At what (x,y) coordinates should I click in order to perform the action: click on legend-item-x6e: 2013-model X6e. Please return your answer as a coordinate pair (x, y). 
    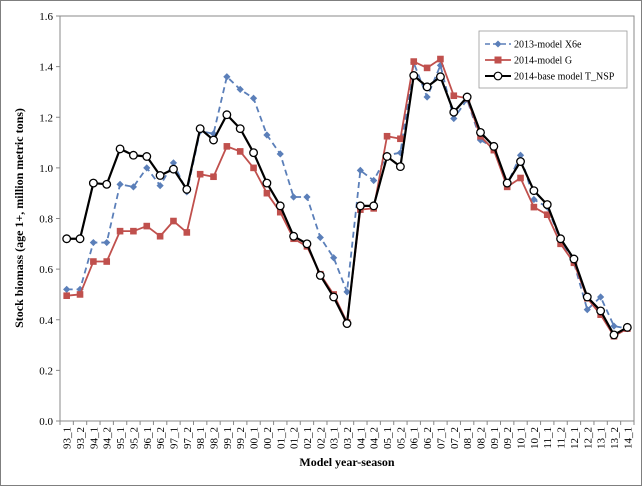
    Looking at the image, I should click on (533, 45).